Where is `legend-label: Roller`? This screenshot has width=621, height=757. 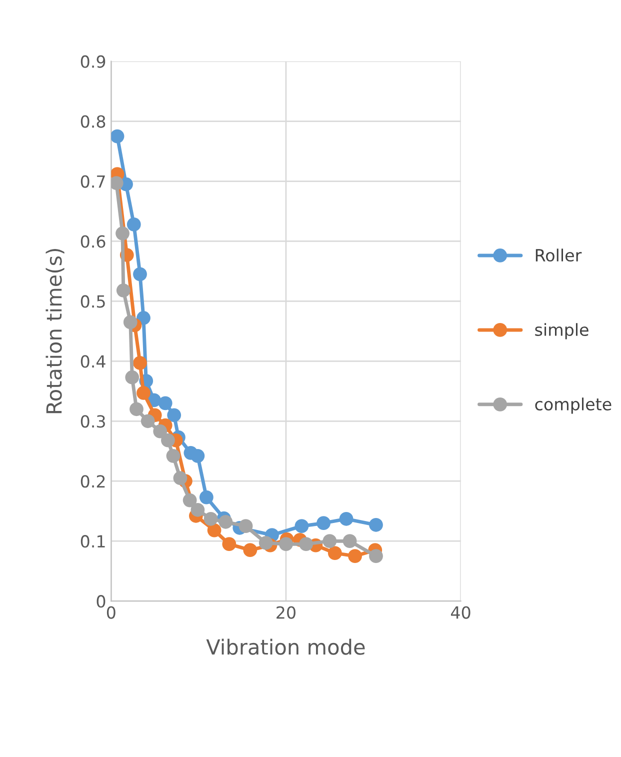
legend-label: Roller is located at coordinates (559, 255).